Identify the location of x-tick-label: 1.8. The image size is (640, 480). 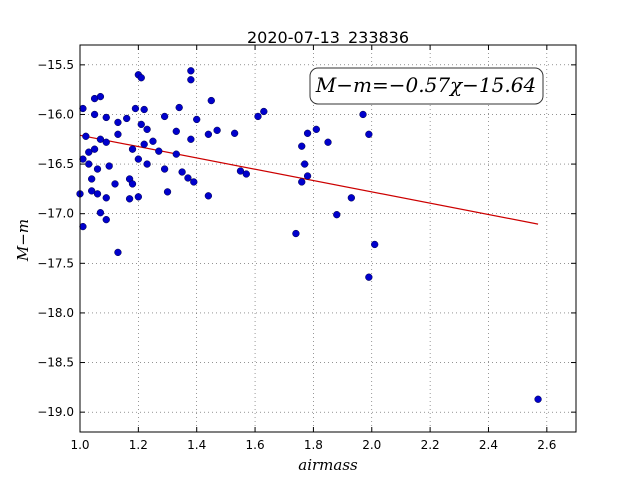
(313, 445).